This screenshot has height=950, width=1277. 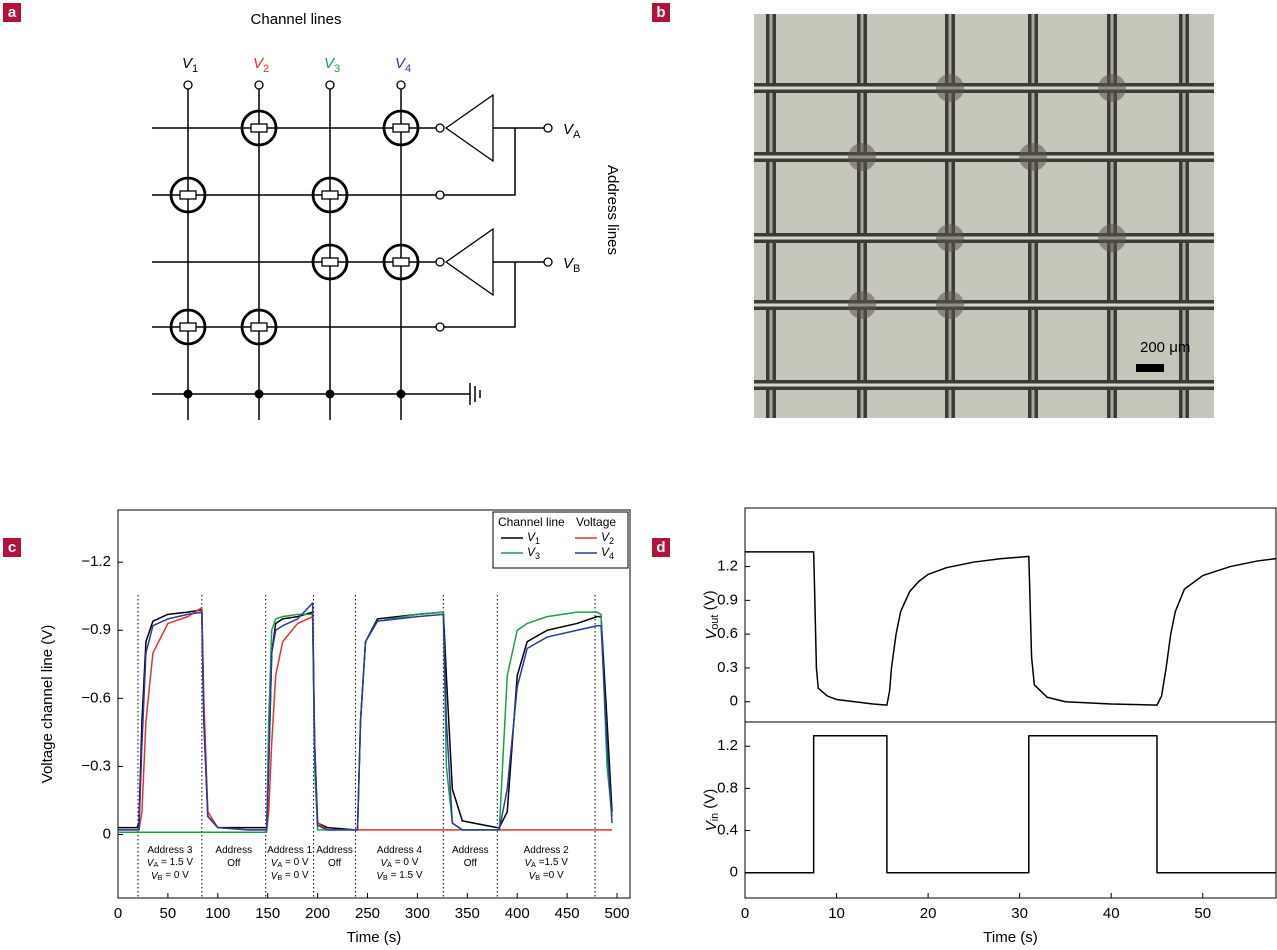 What do you see at coordinates (617, 913) in the screenshot?
I see `x-tick-label: 500` at bounding box center [617, 913].